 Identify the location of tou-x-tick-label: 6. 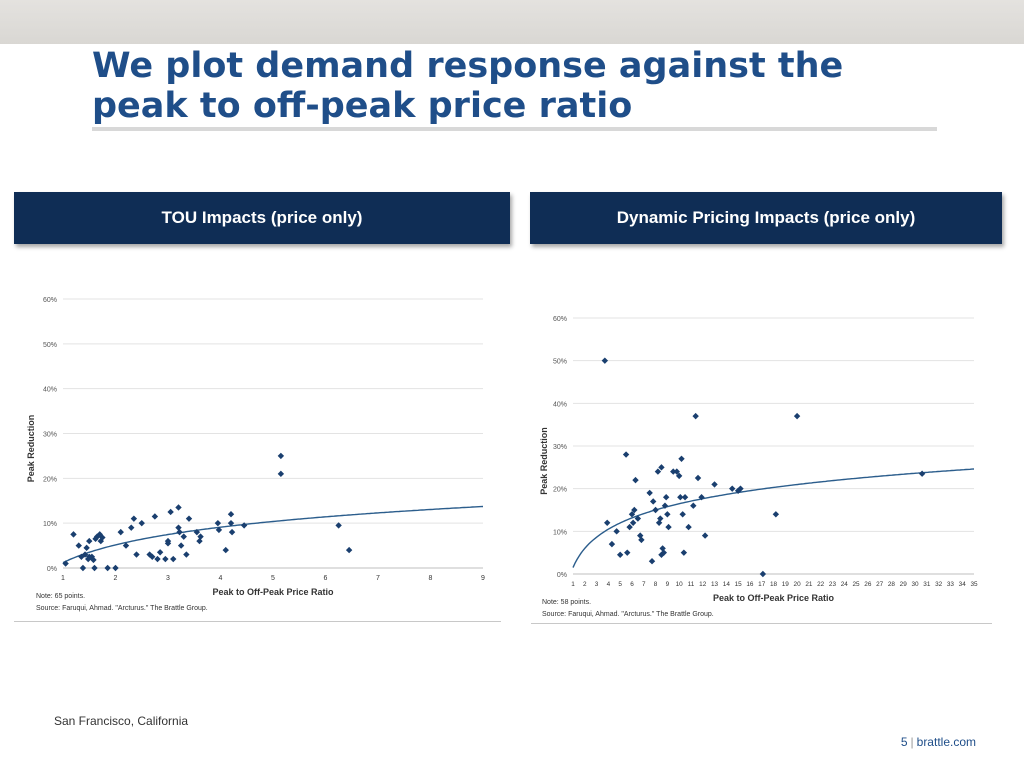
(326, 578).